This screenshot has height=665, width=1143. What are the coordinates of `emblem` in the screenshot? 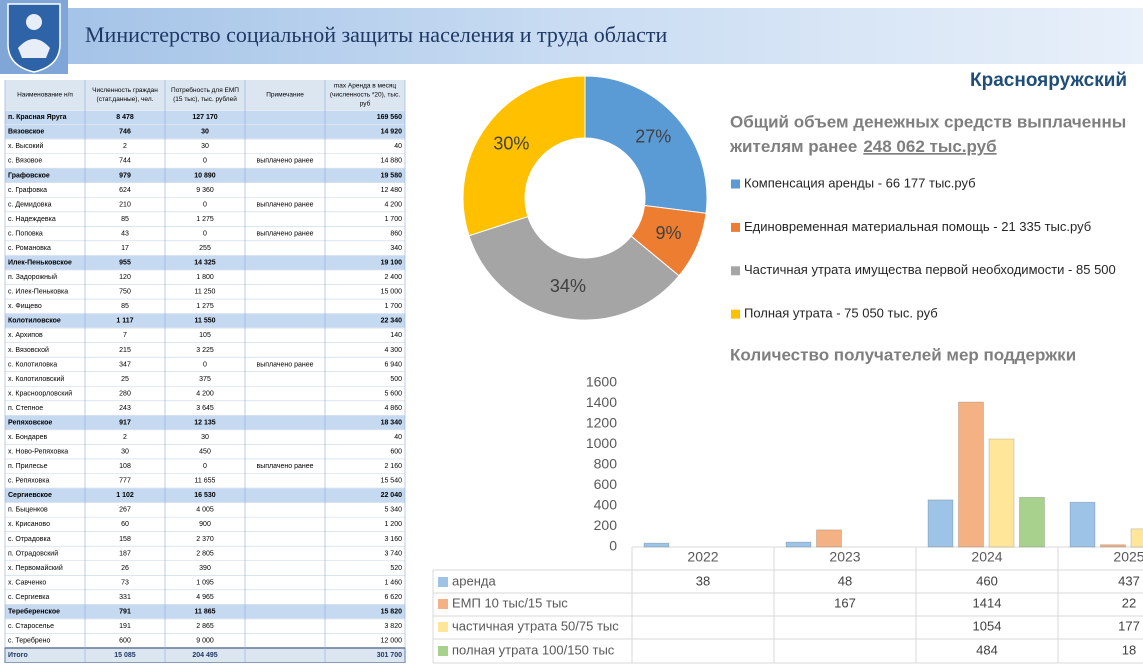 It's located at (34, 37).